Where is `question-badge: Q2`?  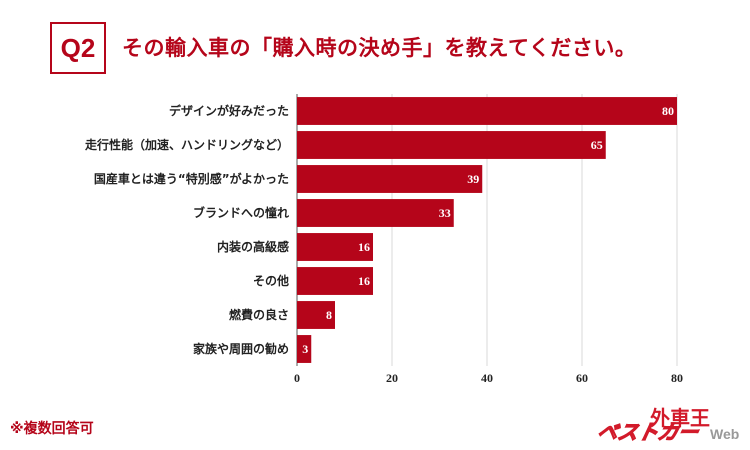 question-badge: Q2 is located at coordinates (78, 48).